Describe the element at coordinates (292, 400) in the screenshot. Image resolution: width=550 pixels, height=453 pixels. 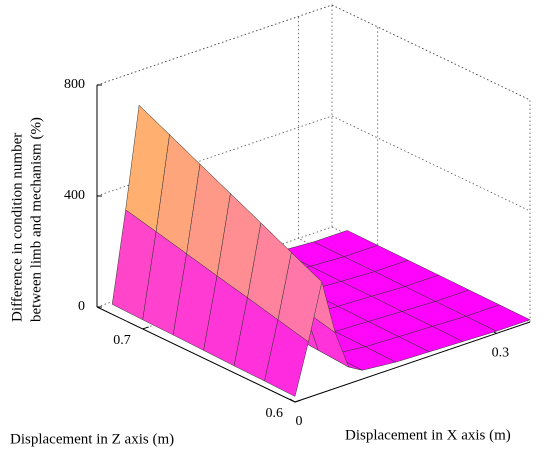
I see `x-tick` at that location.